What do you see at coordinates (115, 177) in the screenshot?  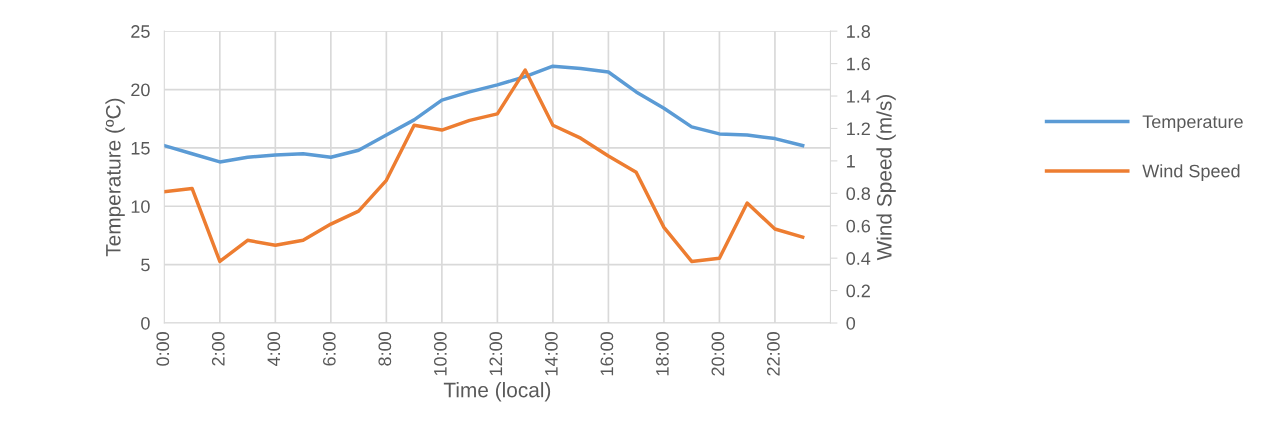 I see `y-axis-title: Temperature (ºC)` at bounding box center [115, 177].